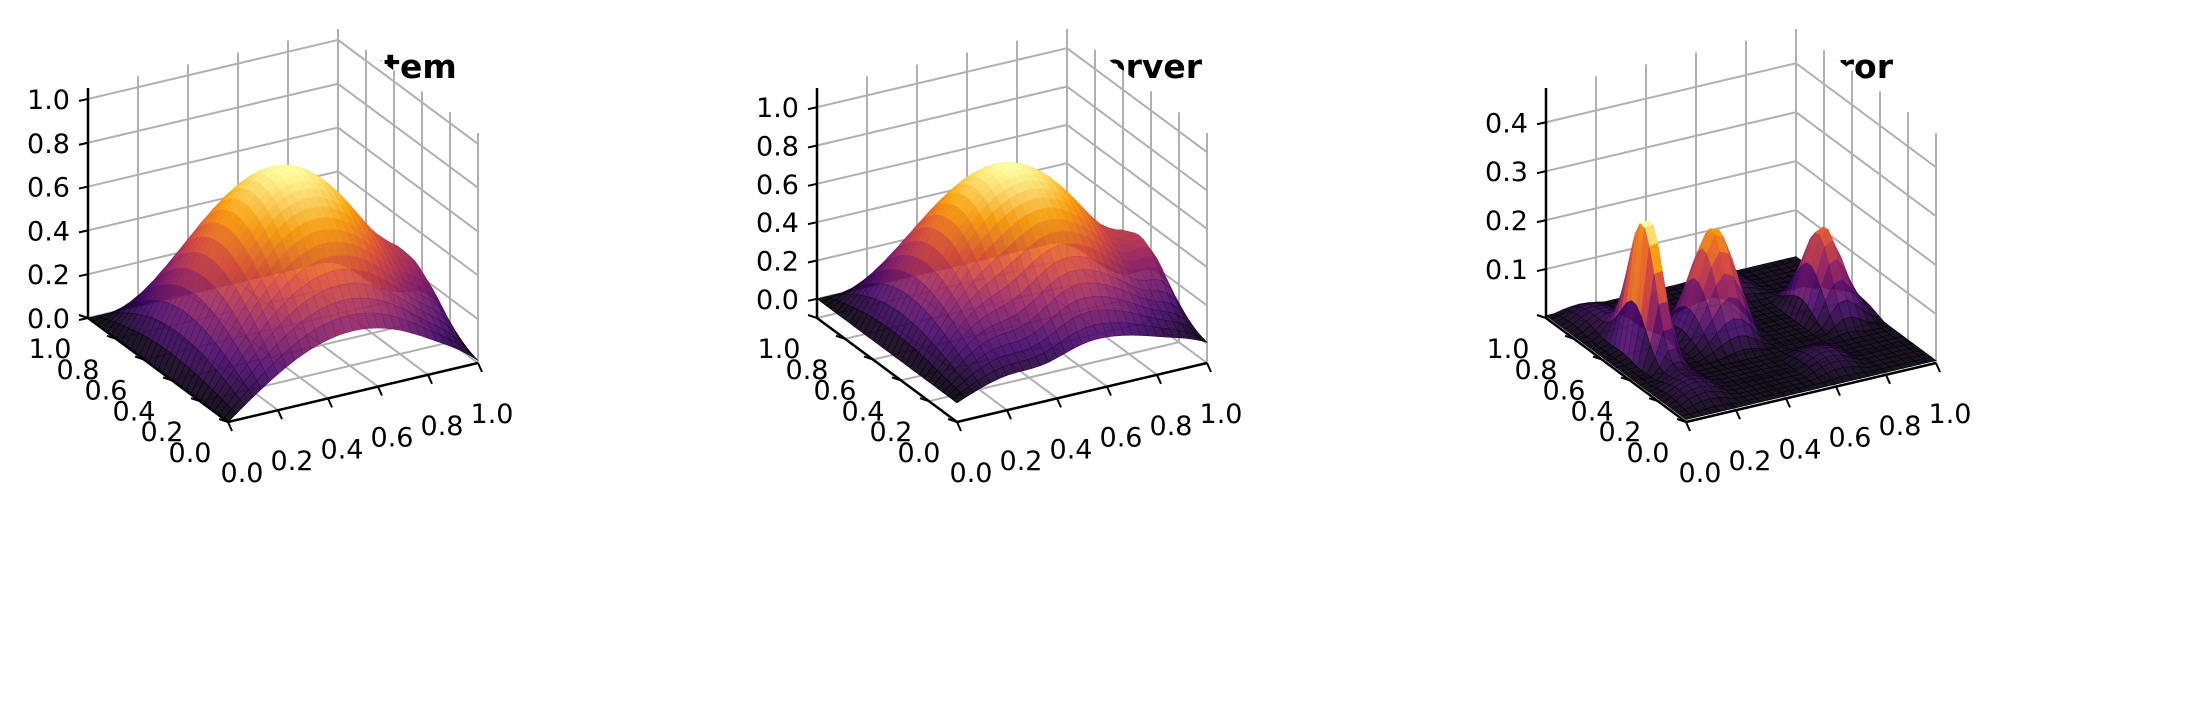 The height and width of the screenshot is (702, 2199). Describe the element at coordinates (1506, 270) in the screenshot. I see `z-tick-label: 0.1` at that location.